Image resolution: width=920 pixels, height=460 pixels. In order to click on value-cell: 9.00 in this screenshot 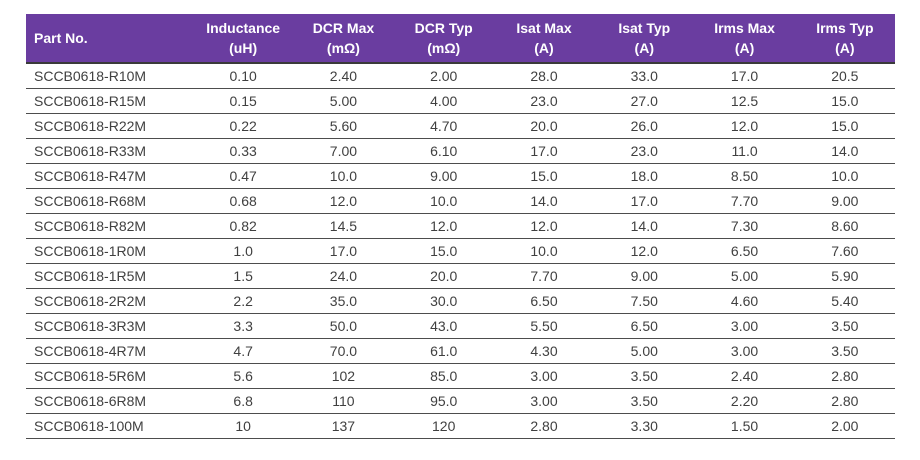, I will do `click(644, 276)`.